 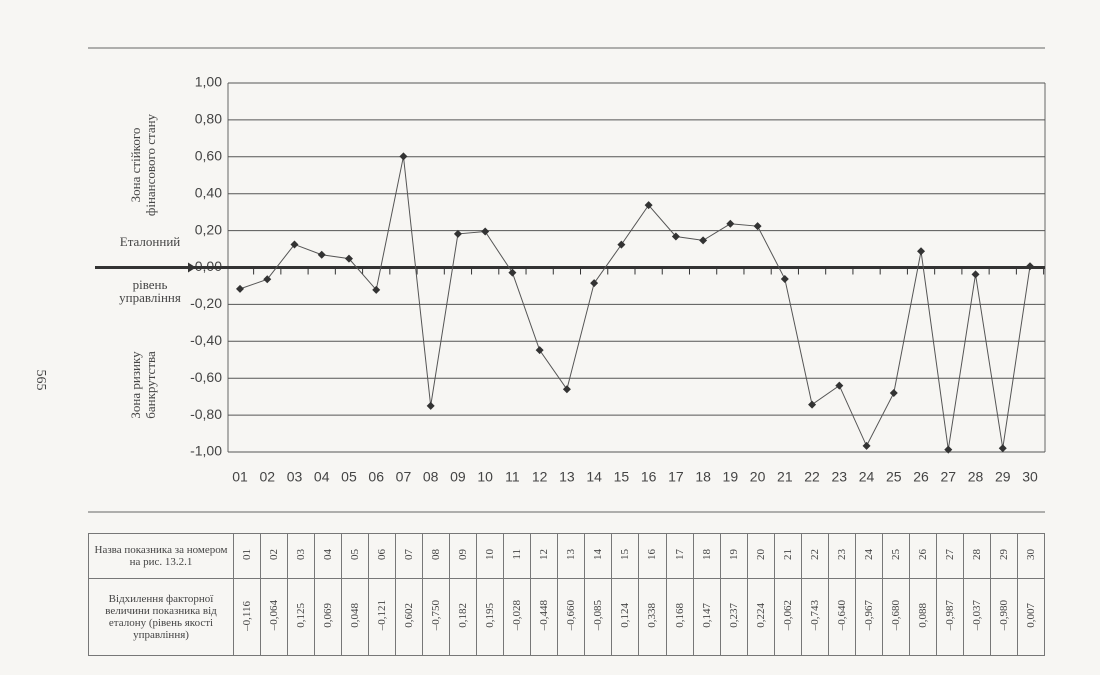 What do you see at coordinates (490, 617) in the screenshot?
I see `table-cell: 0,195` at bounding box center [490, 617].